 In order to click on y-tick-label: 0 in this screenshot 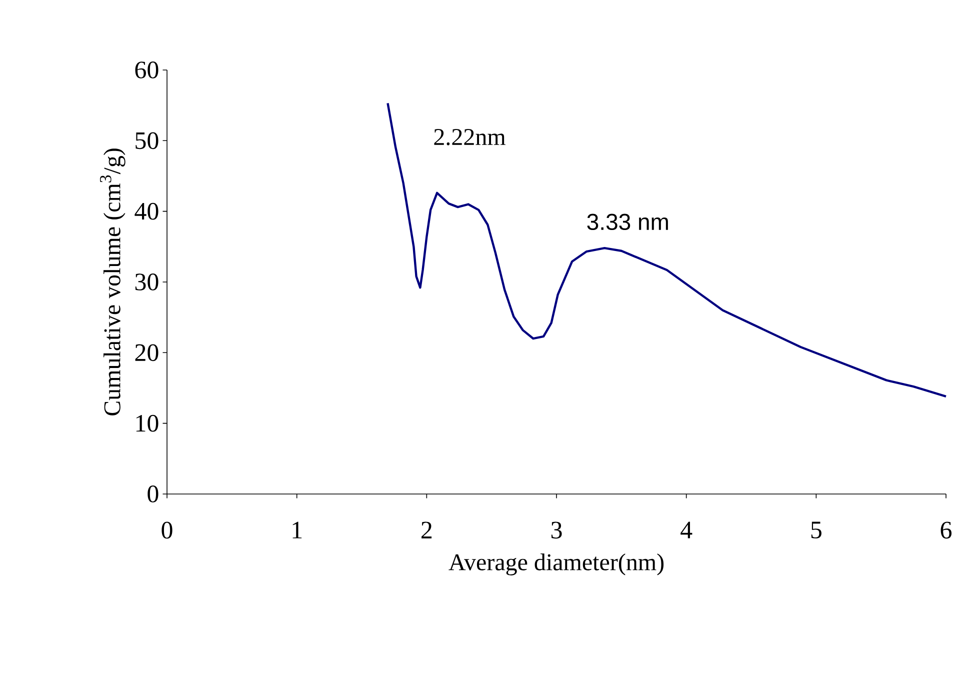, I will do `click(153, 494)`.